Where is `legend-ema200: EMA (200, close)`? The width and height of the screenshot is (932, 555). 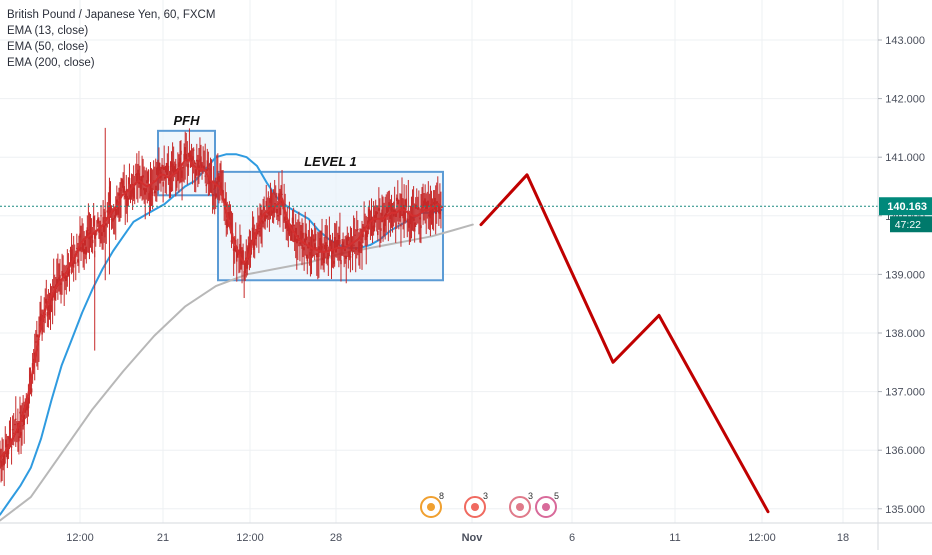
legend-ema200: EMA (200, close) is located at coordinates (51, 63).